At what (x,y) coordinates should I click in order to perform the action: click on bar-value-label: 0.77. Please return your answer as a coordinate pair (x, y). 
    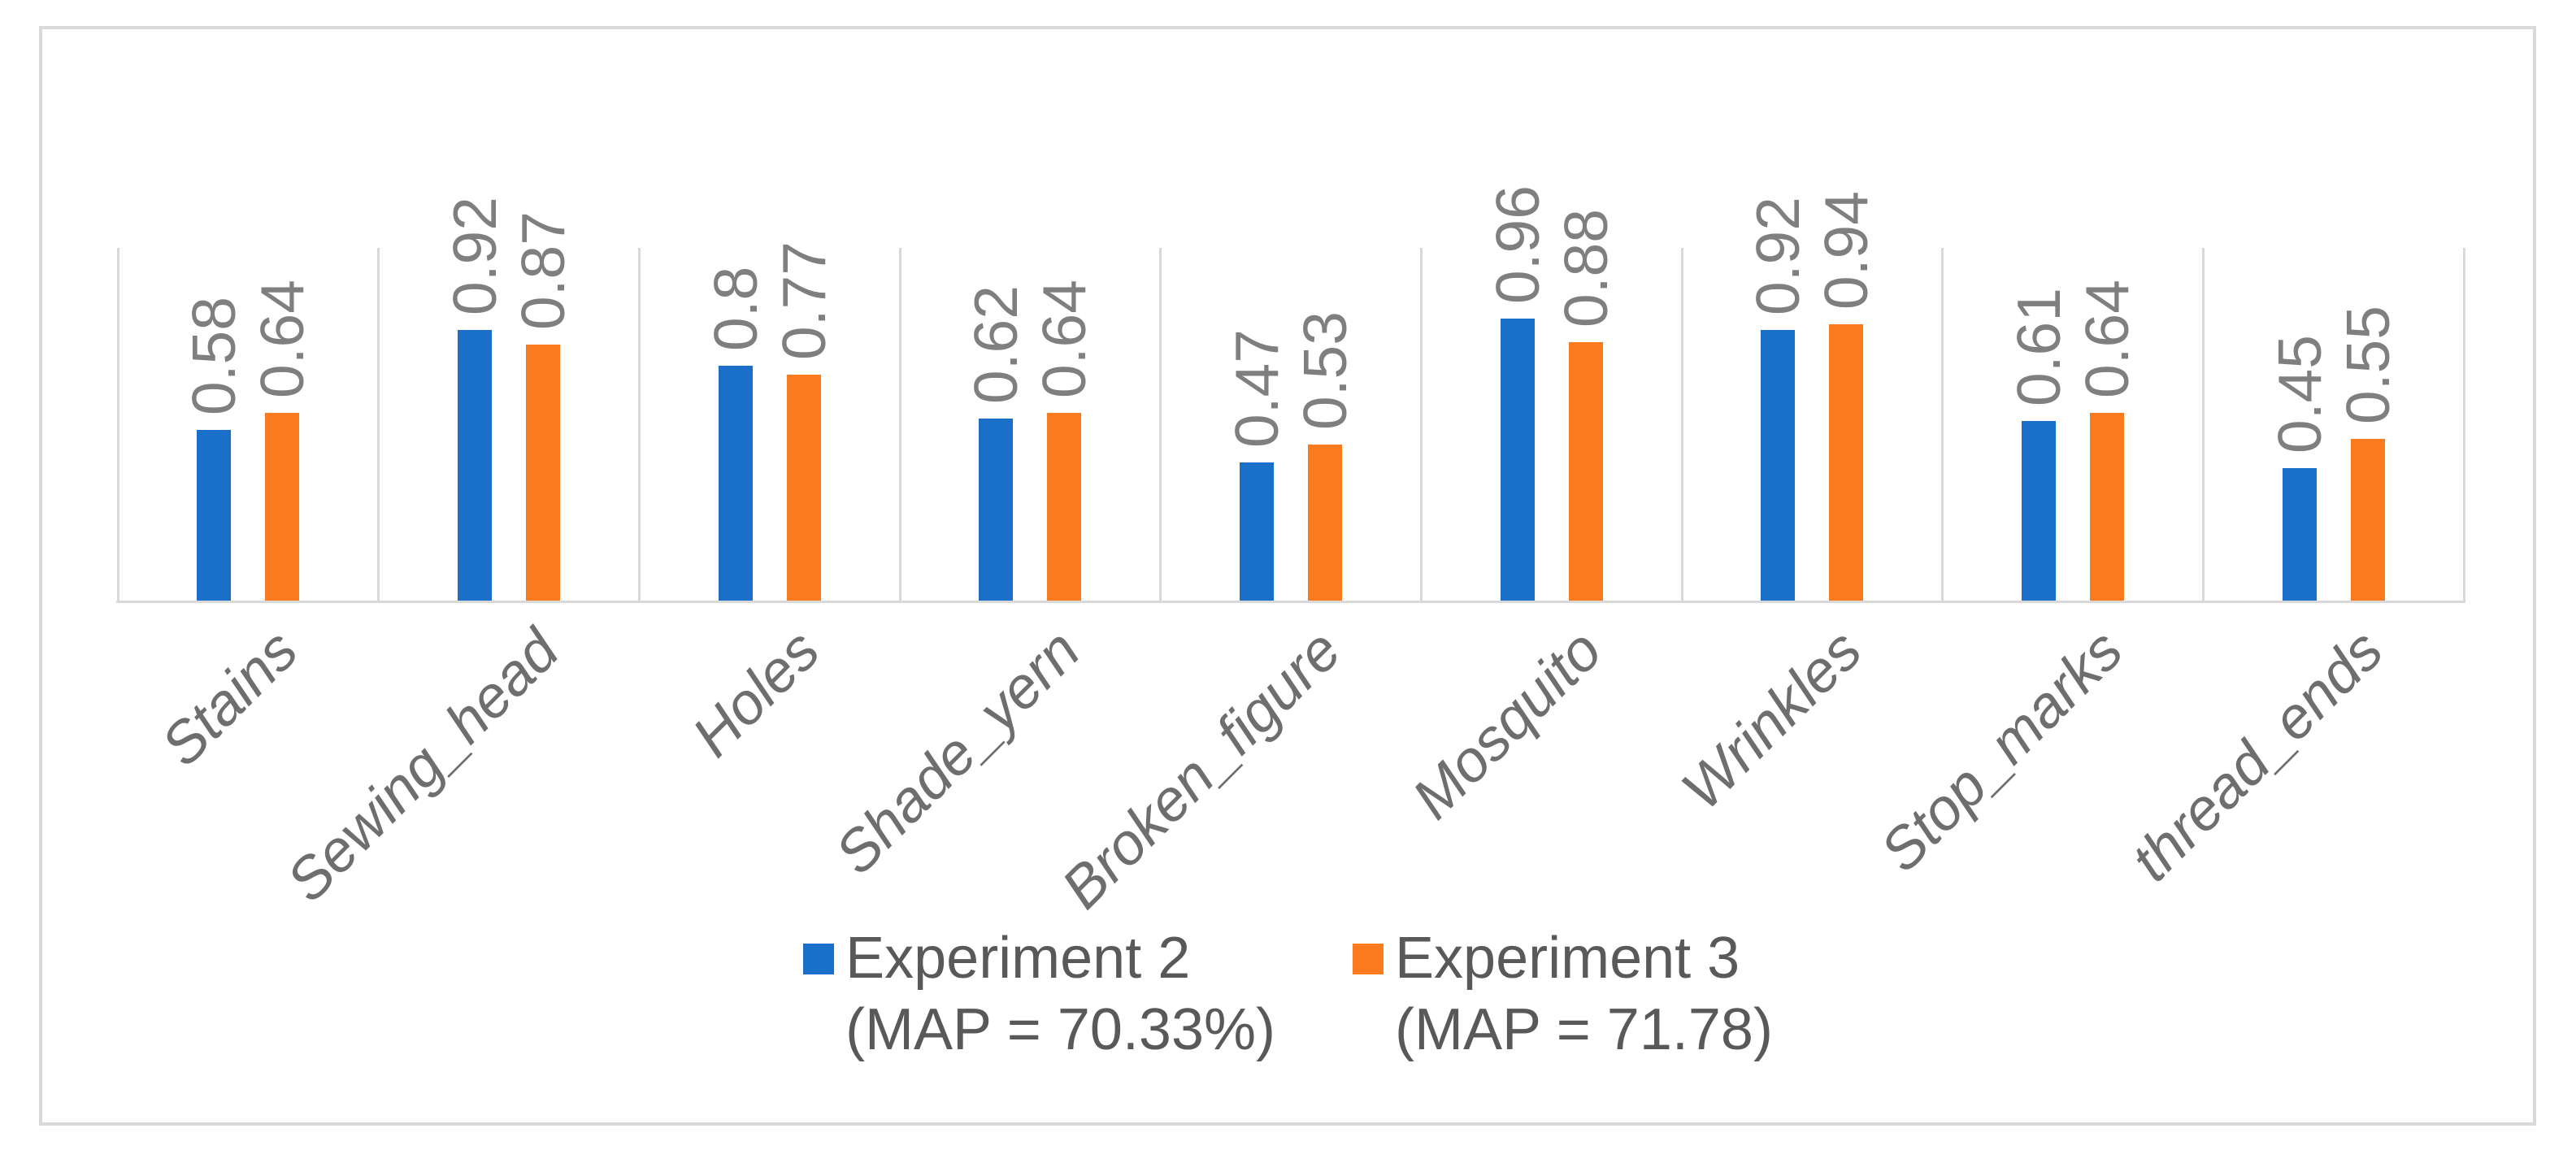
    Looking at the image, I should click on (803, 300).